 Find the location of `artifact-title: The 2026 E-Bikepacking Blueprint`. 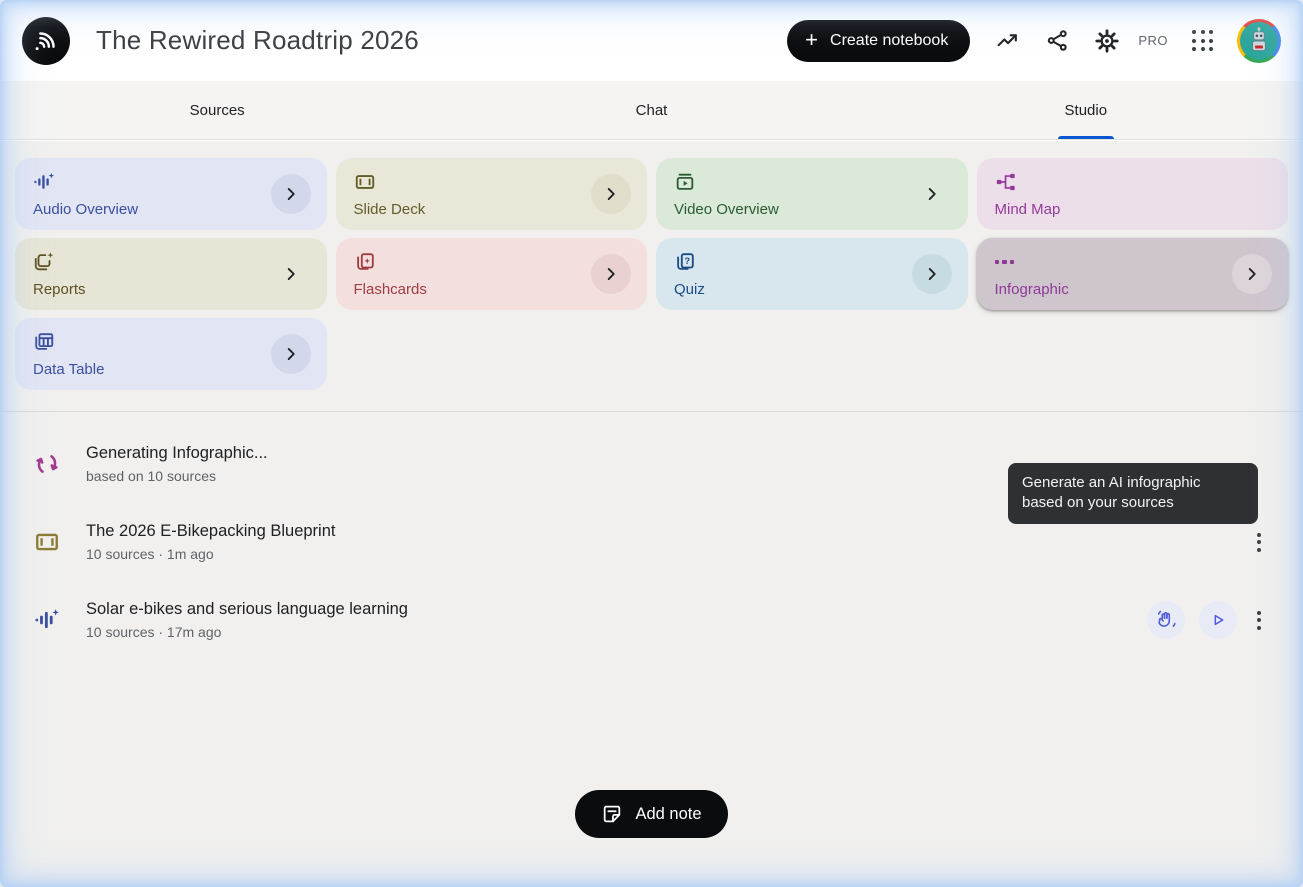

artifact-title: The 2026 E-Bikepacking Blueprint is located at coordinates (211, 531).